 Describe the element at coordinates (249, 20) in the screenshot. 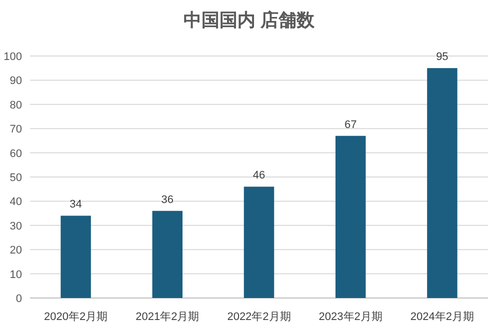

I see `chart-title: 中国国内 店舗数` at that location.